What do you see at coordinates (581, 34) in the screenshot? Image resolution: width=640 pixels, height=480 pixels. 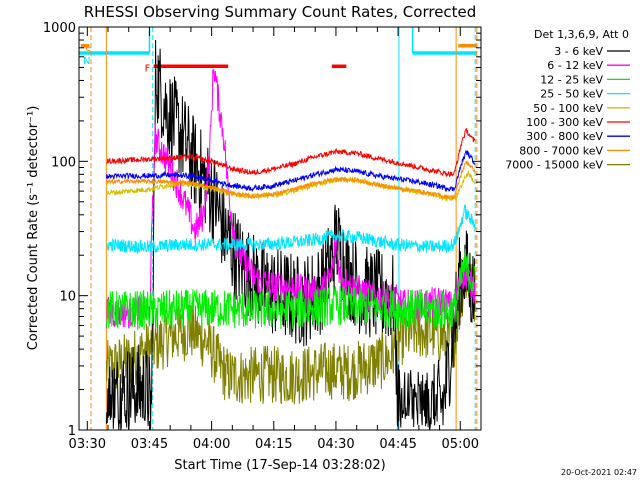 I see `legend-title: Det 1,3,6,9, Att 0` at bounding box center [581, 34].